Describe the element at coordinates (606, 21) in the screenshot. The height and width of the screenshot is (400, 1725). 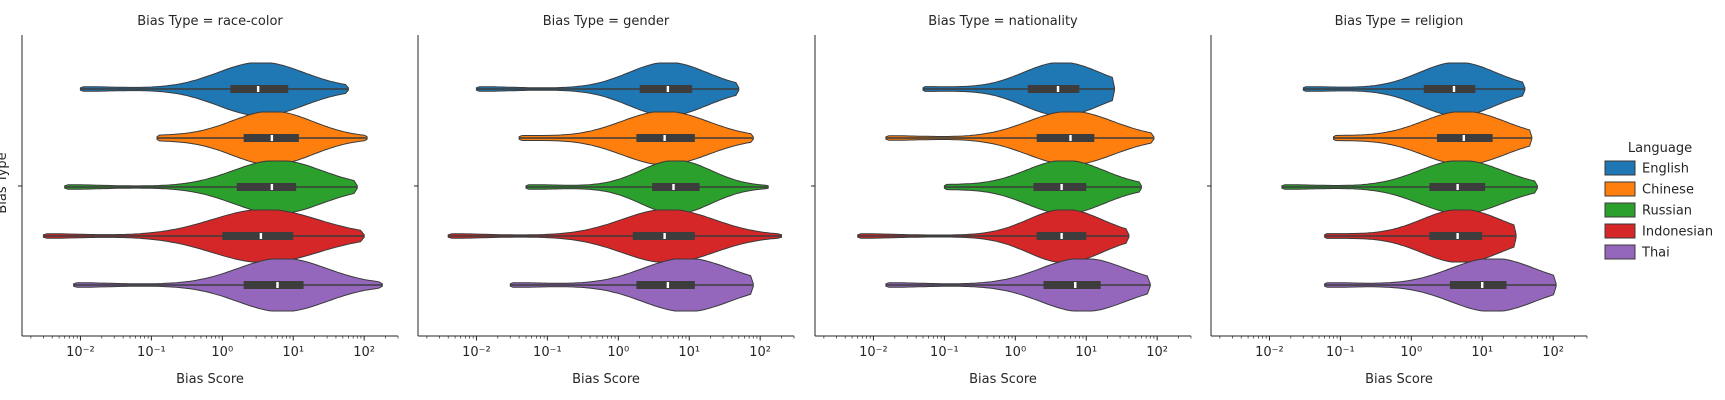
I see `facet-title: Bias Type = gender` at that location.